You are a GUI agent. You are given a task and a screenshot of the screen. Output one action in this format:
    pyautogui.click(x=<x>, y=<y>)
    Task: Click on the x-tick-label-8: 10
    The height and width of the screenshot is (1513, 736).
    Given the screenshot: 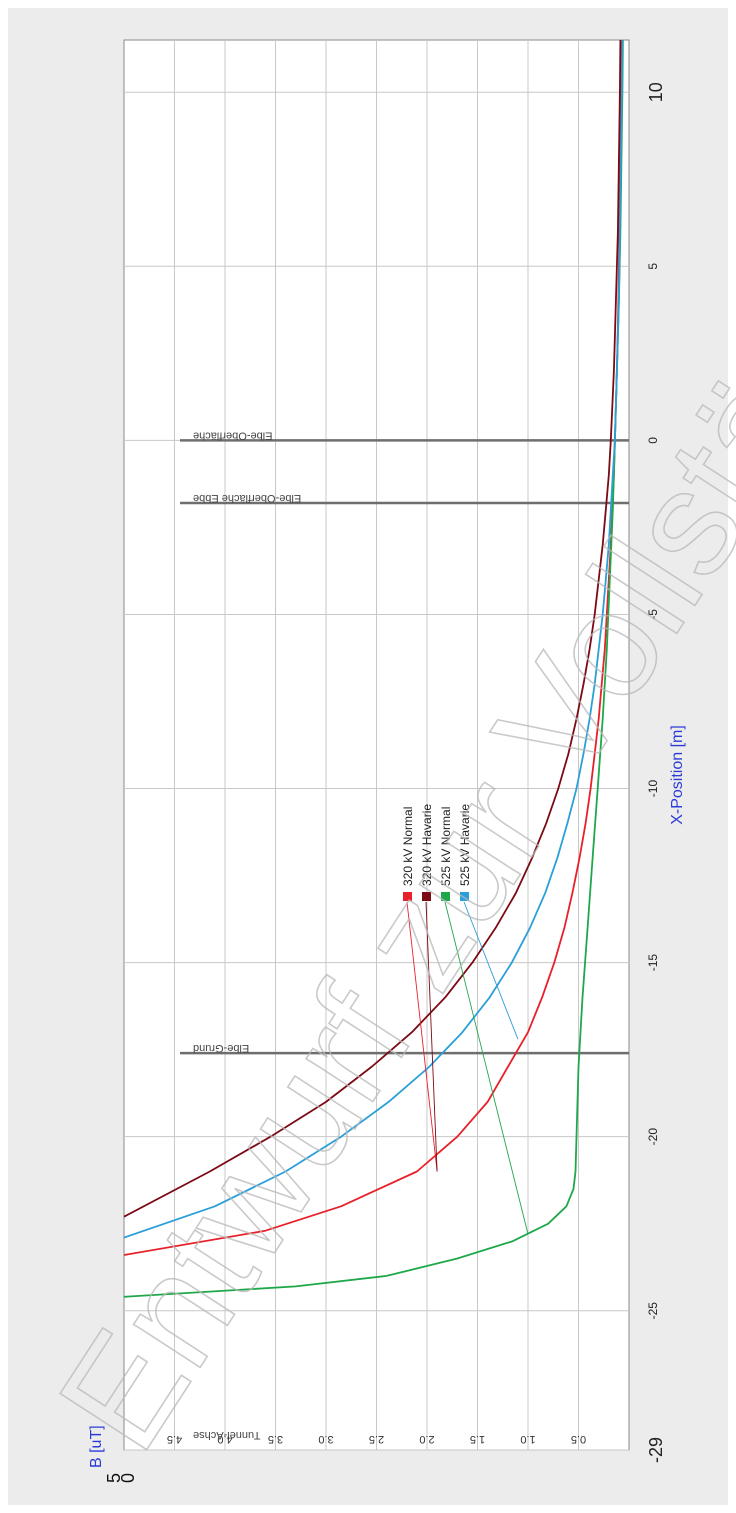 What is the action you would take?
    pyautogui.click(x=656, y=92)
    